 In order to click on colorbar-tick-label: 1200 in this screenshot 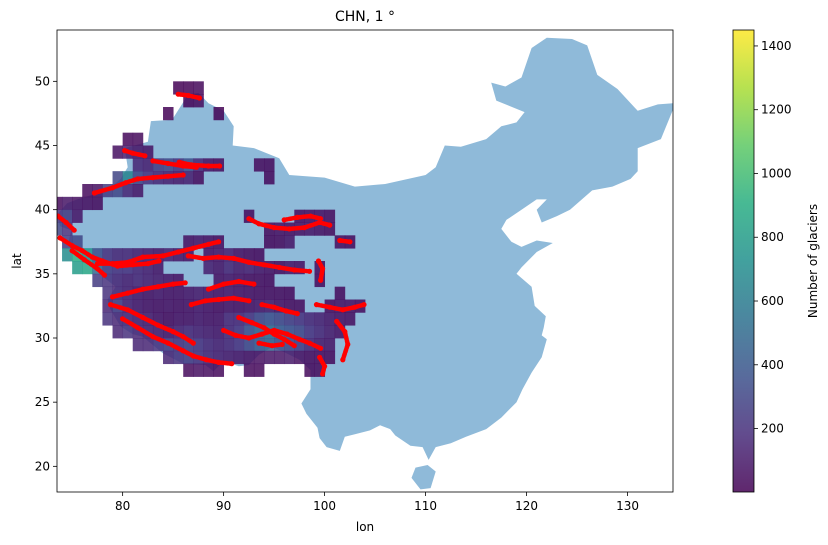, I will do `click(776, 110)`.